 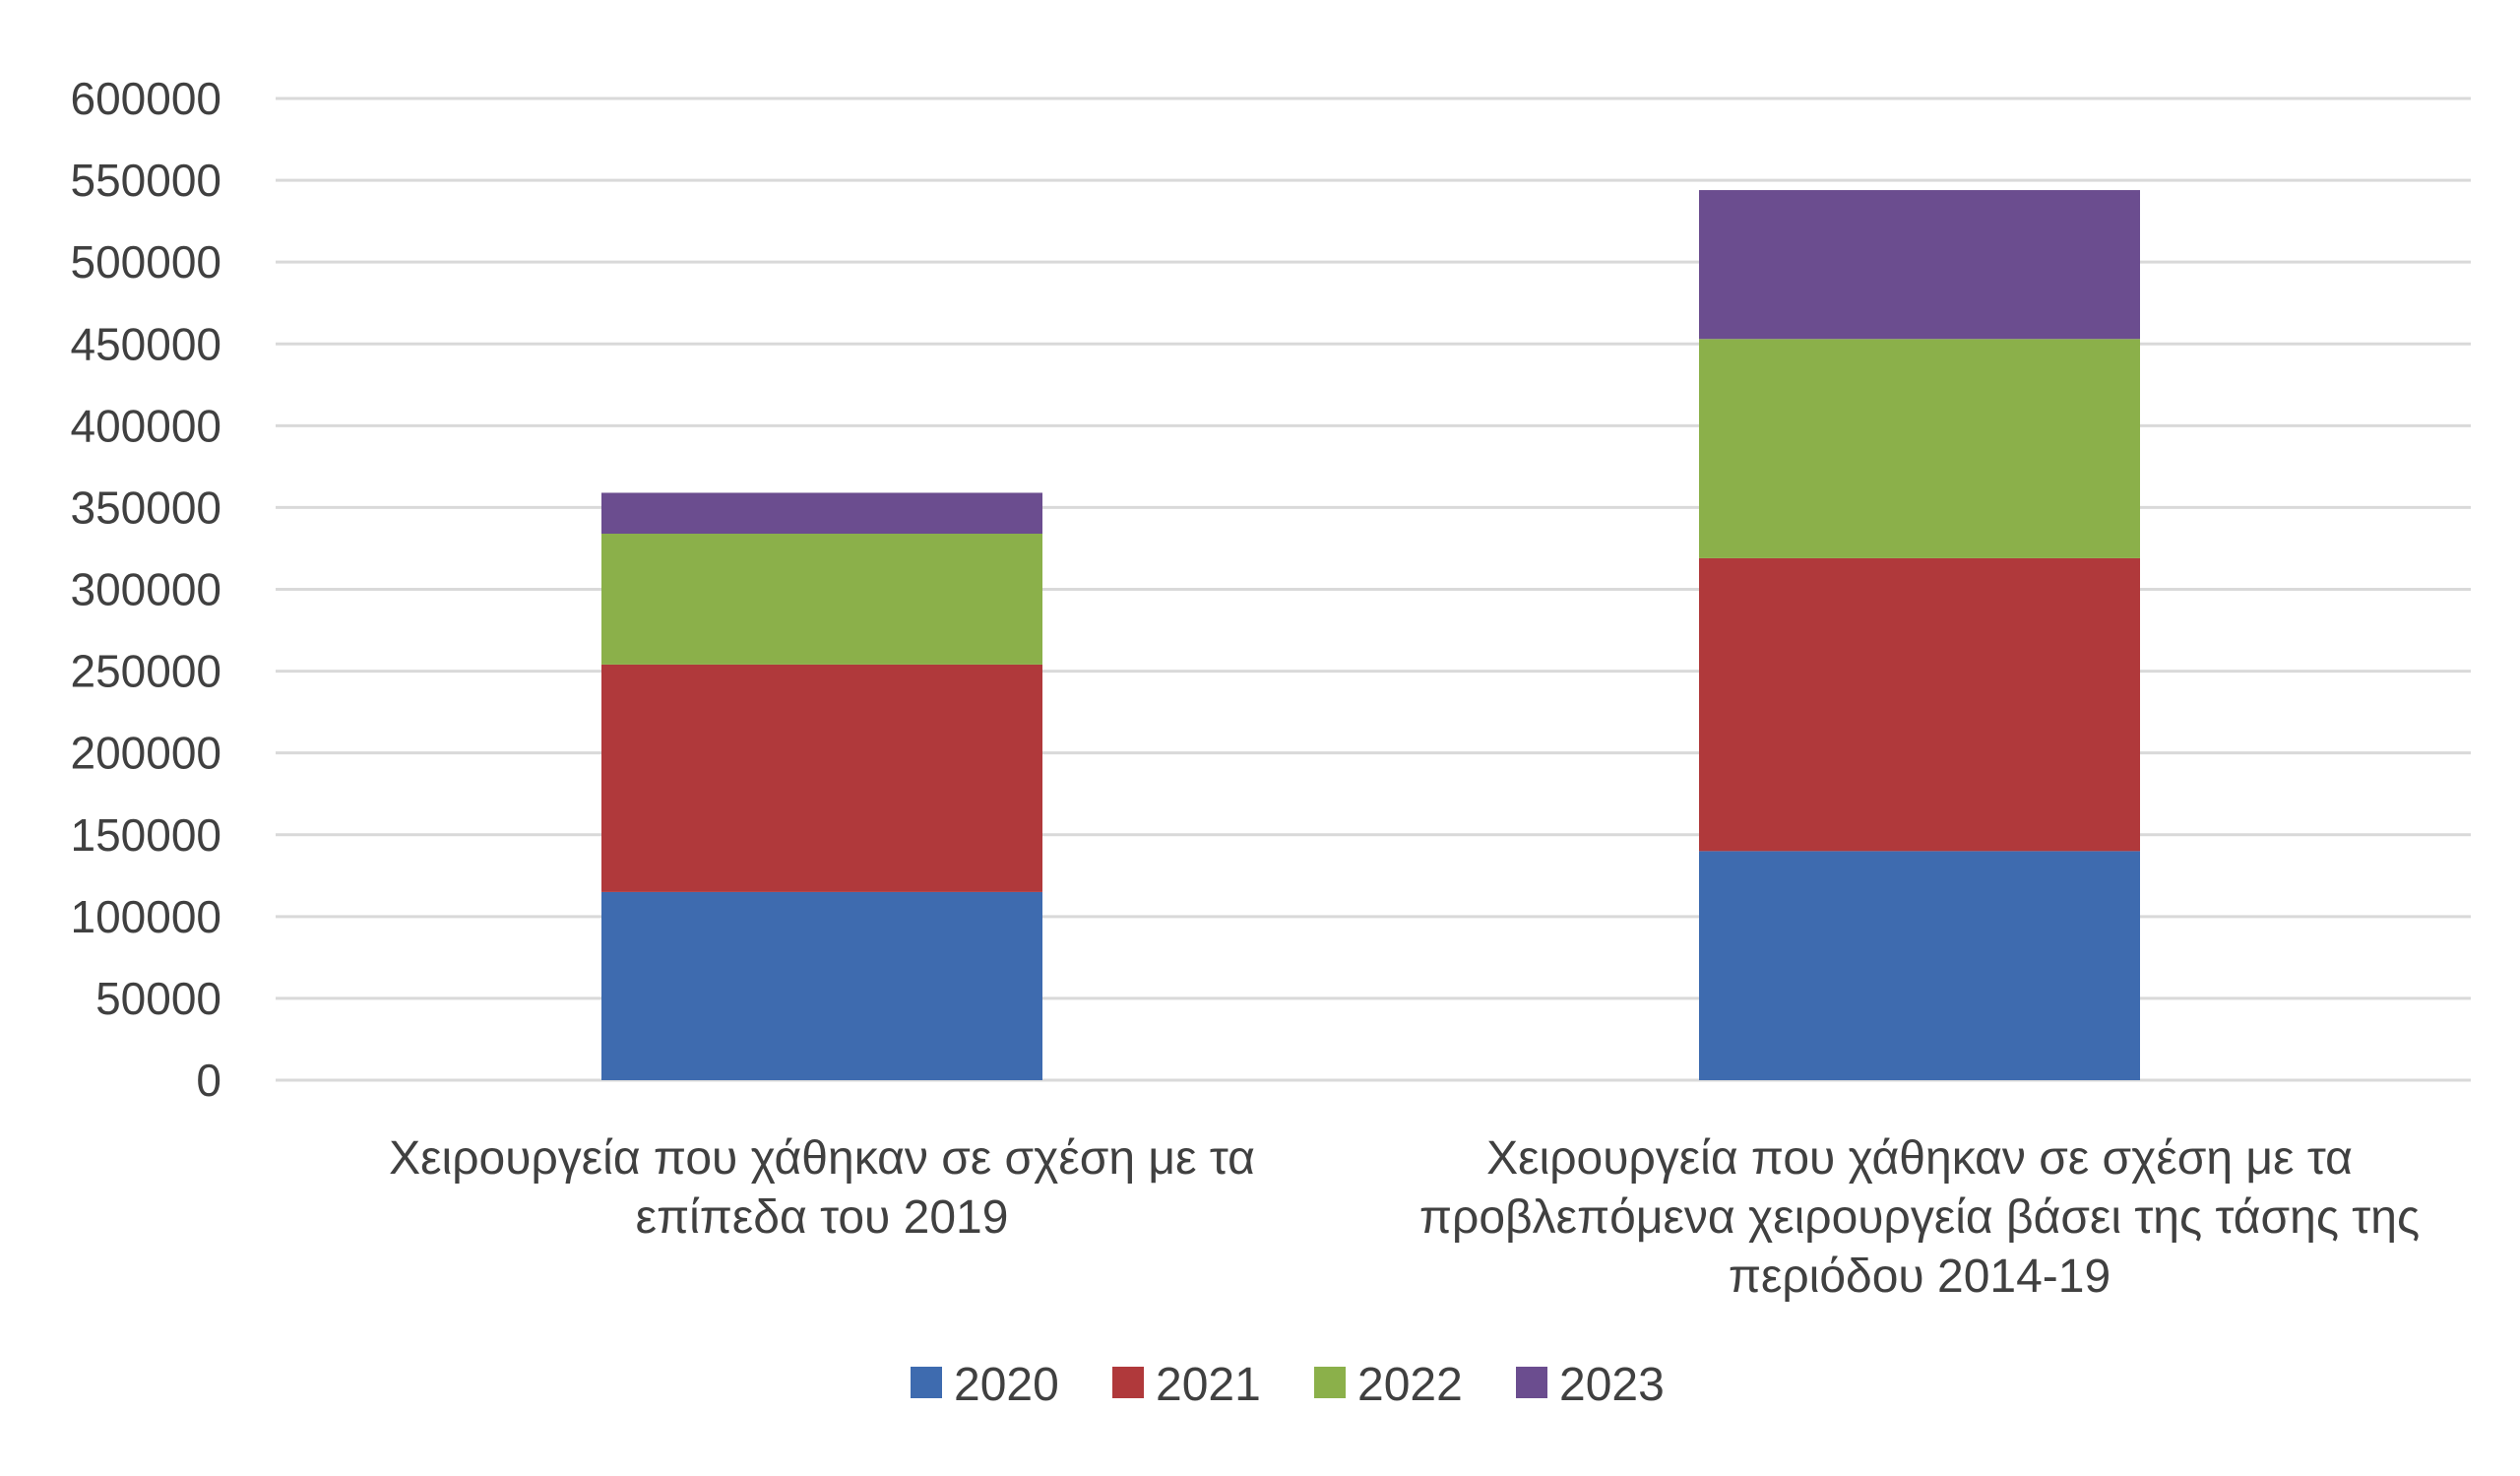 What do you see at coordinates (146, 916) in the screenshot?
I see `y-tick-label: 100000` at bounding box center [146, 916].